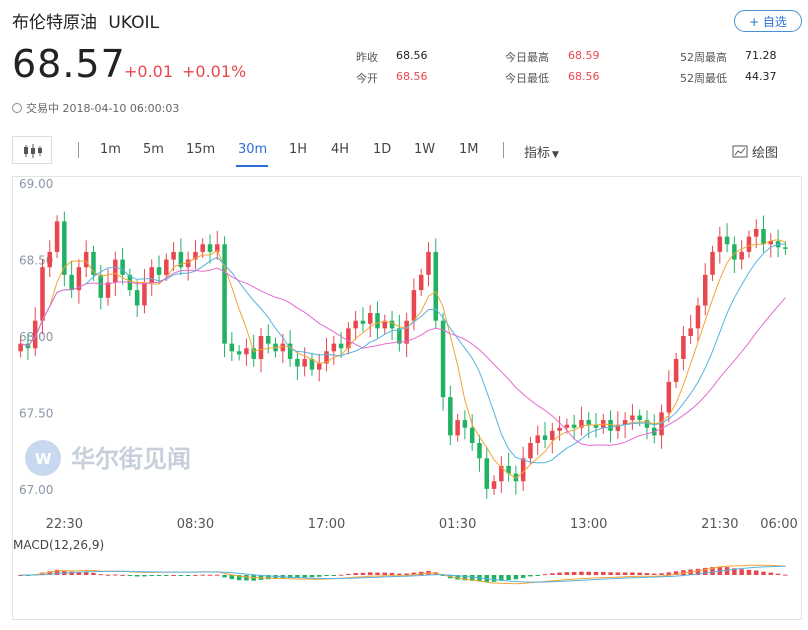  Describe the element at coordinates (64, 524) in the screenshot. I see `x-tick-label: 22:30` at that location.